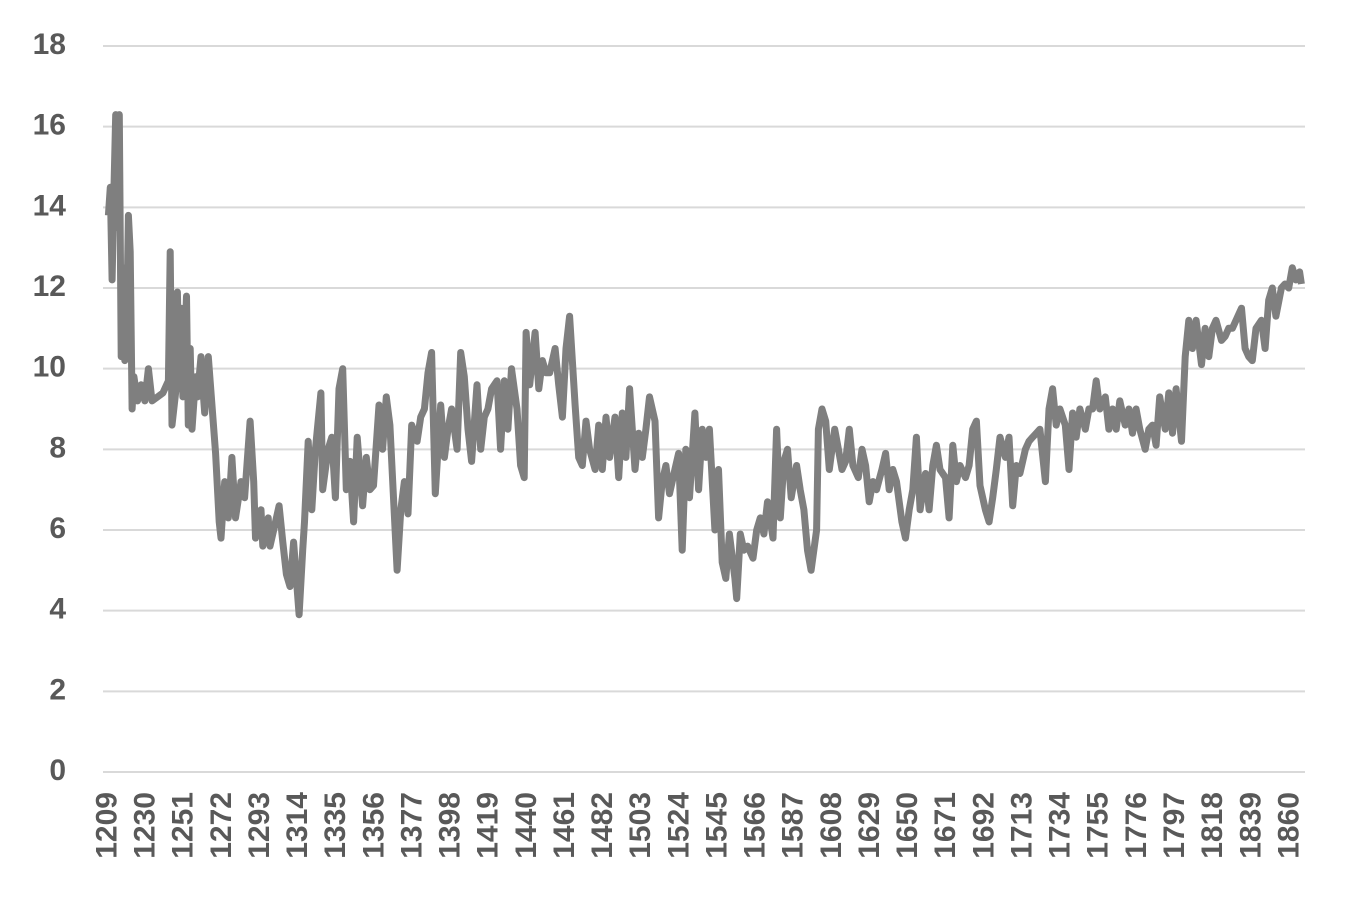 The width and height of the screenshot is (1350, 905). I want to click on x-tick-label: 1293, so click(259, 825).